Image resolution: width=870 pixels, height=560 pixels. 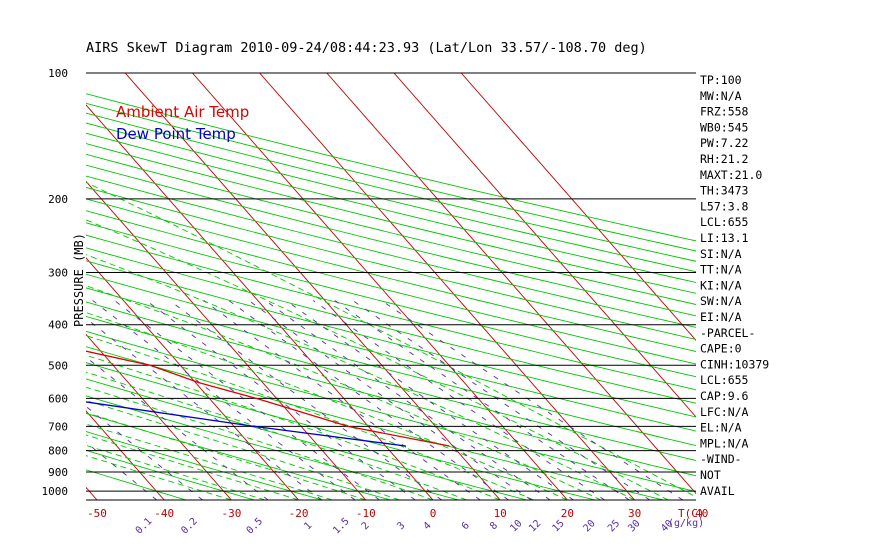 What do you see at coordinates (701, 513) in the screenshot?
I see `bottom-temp-tick-label: 40` at bounding box center [701, 513].